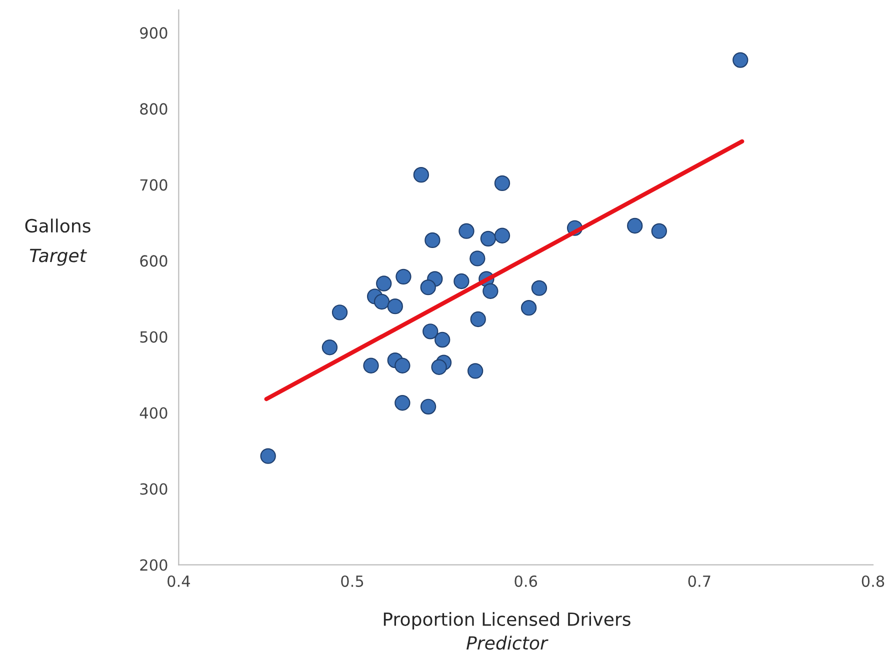 The height and width of the screenshot is (659, 889). I want to click on x-tick-label: 0.6, so click(526, 581).